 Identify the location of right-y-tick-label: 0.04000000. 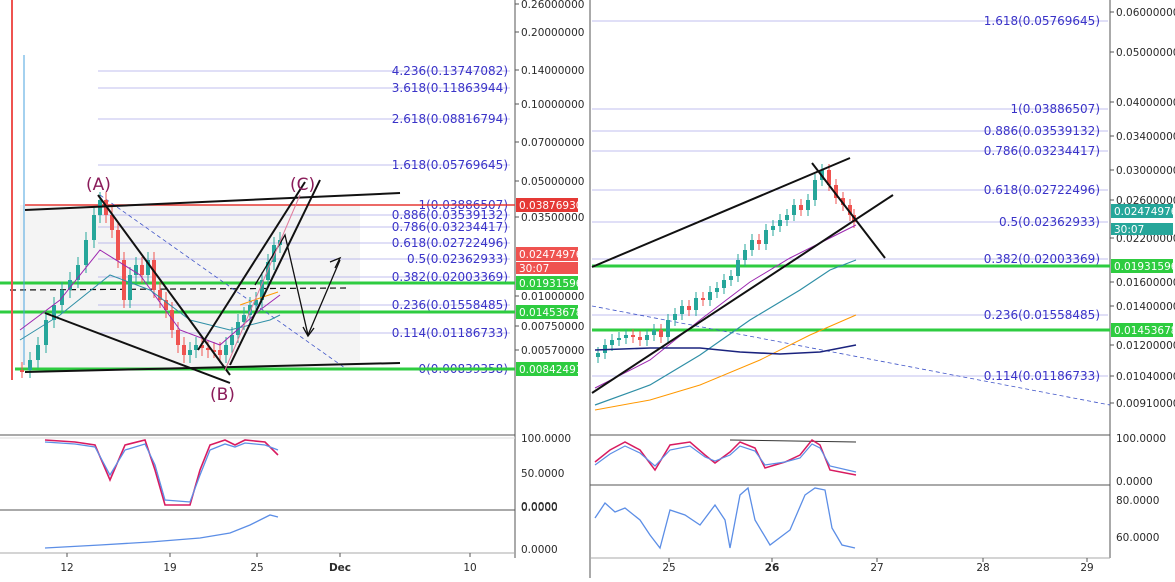
(1145, 103).